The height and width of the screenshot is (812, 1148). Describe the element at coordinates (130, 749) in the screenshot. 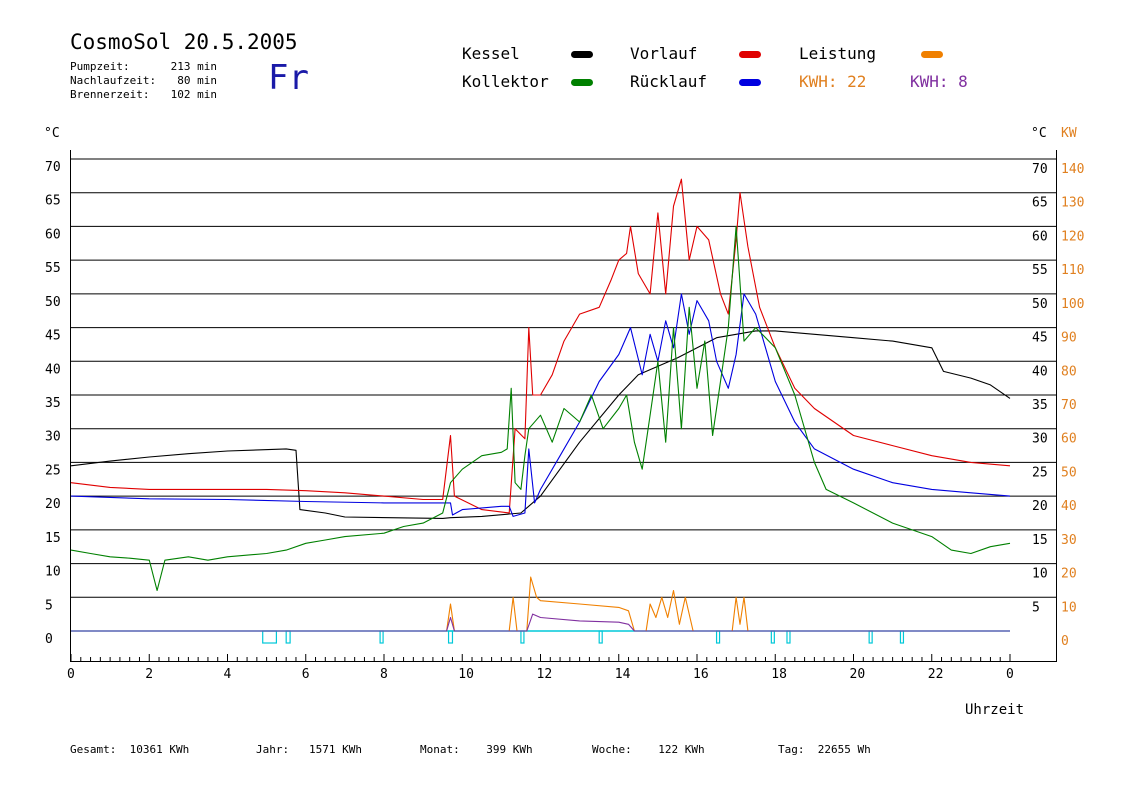

I see `footer-gesamt: Gesamt: 10361 KWh` at that location.